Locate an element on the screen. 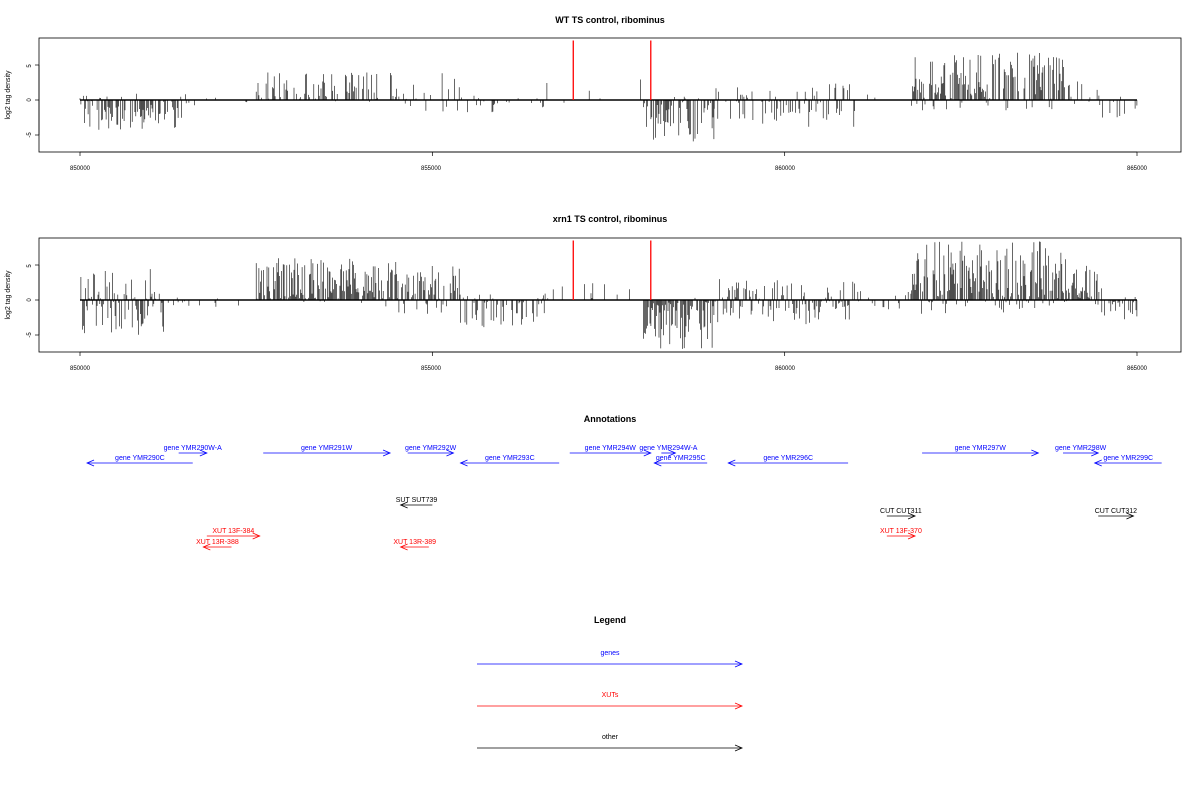  annotation-label: CUT CUT311 is located at coordinates (901, 511).